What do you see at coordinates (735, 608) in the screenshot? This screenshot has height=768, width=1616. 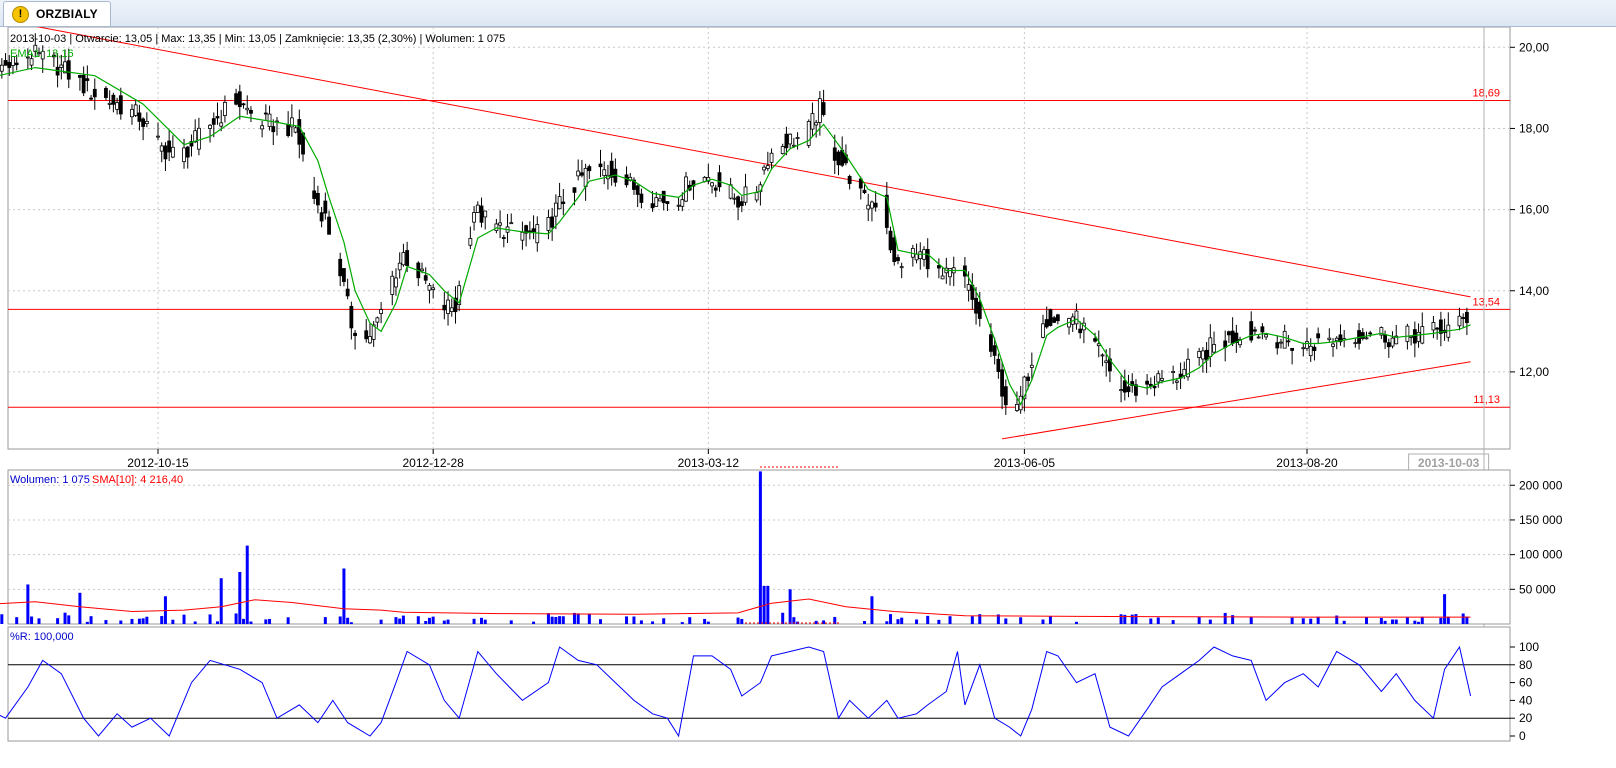 I see `volume-sma-line` at bounding box center [735, 608].